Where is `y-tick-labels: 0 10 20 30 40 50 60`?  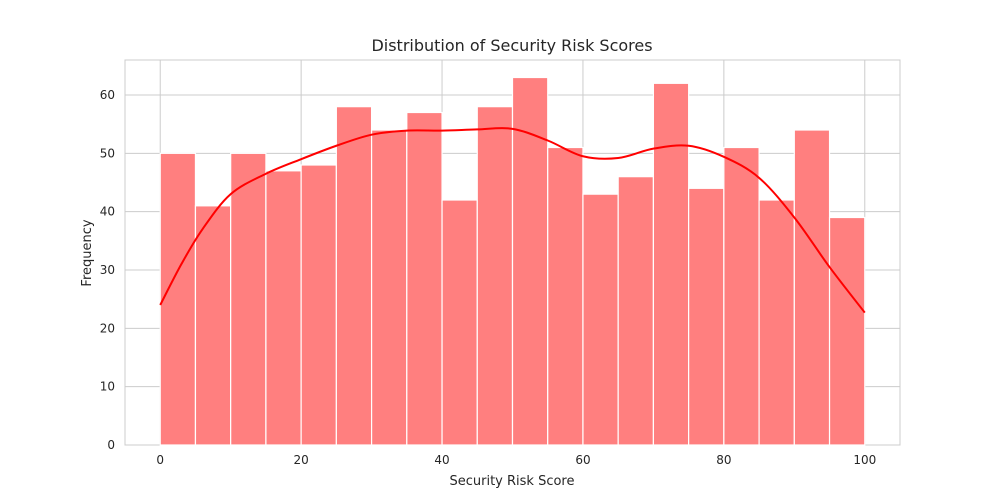
y-tick-labels: 0 10 20 30 40 50 60 is located at coordinates (107, 270).